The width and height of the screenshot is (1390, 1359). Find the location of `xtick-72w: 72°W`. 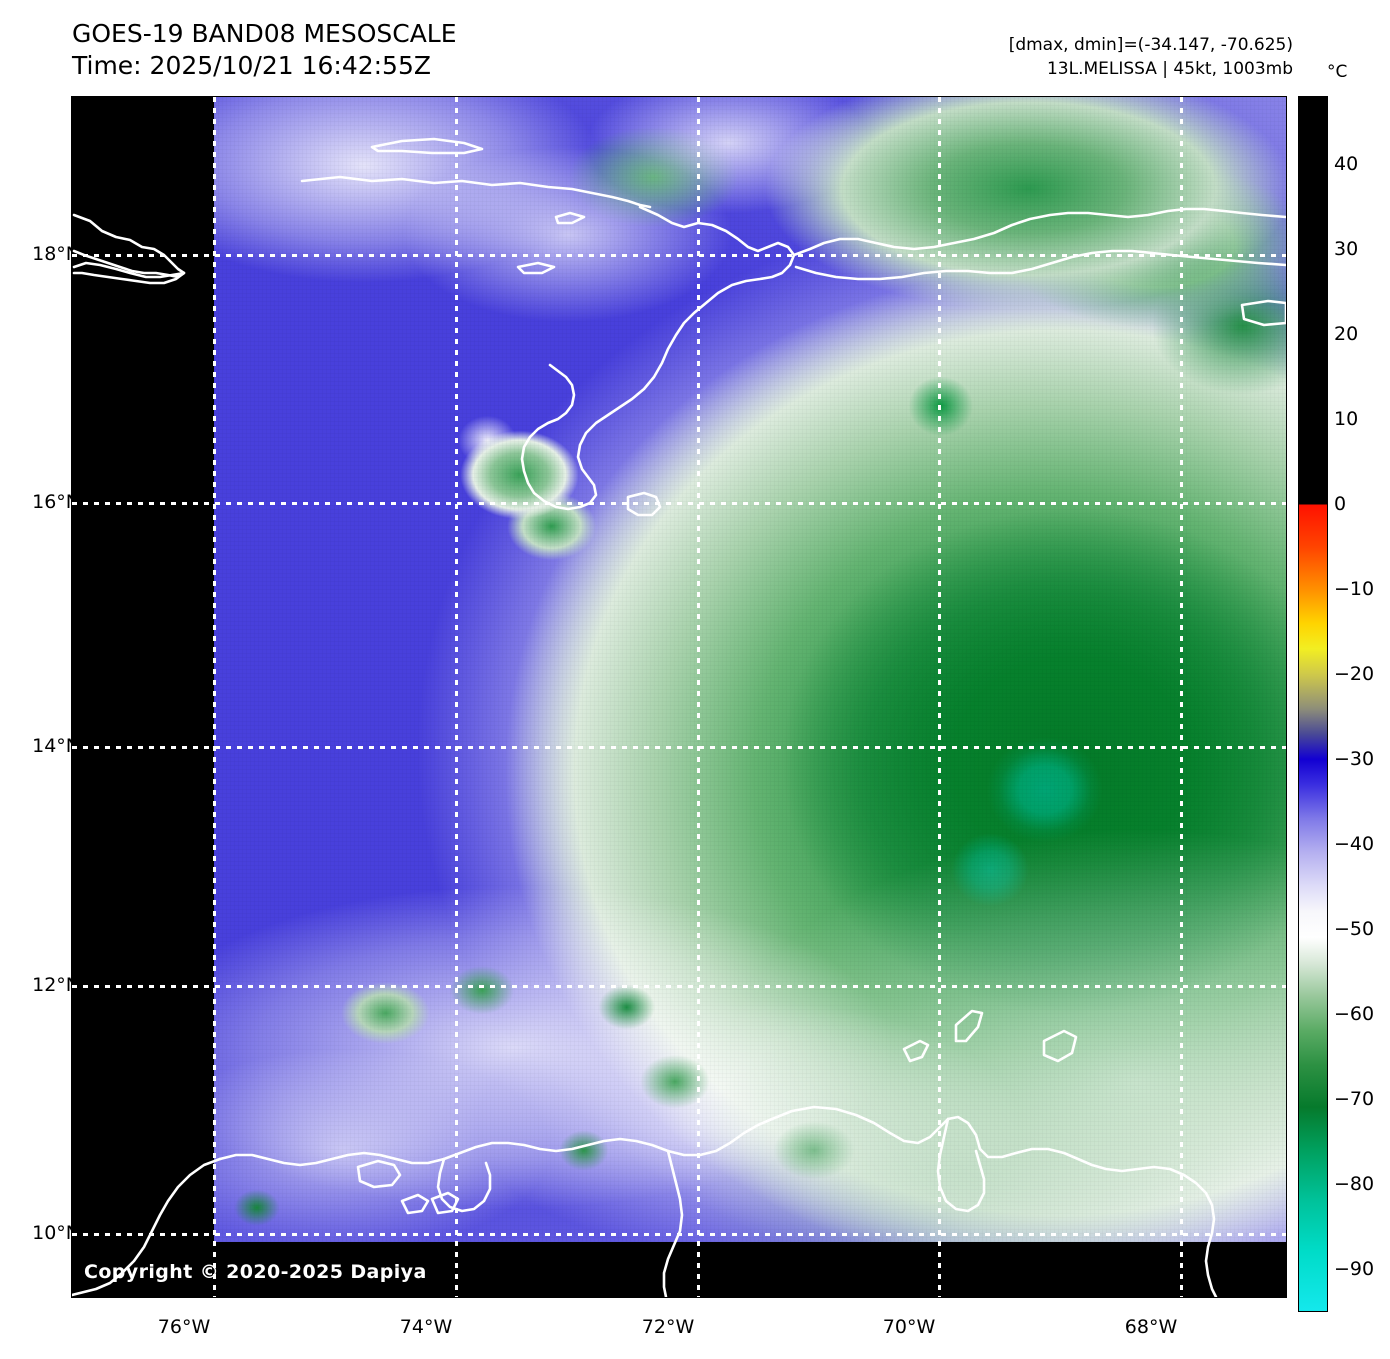

xtick-72w: 72°W is located at coordinates (668, 1327).